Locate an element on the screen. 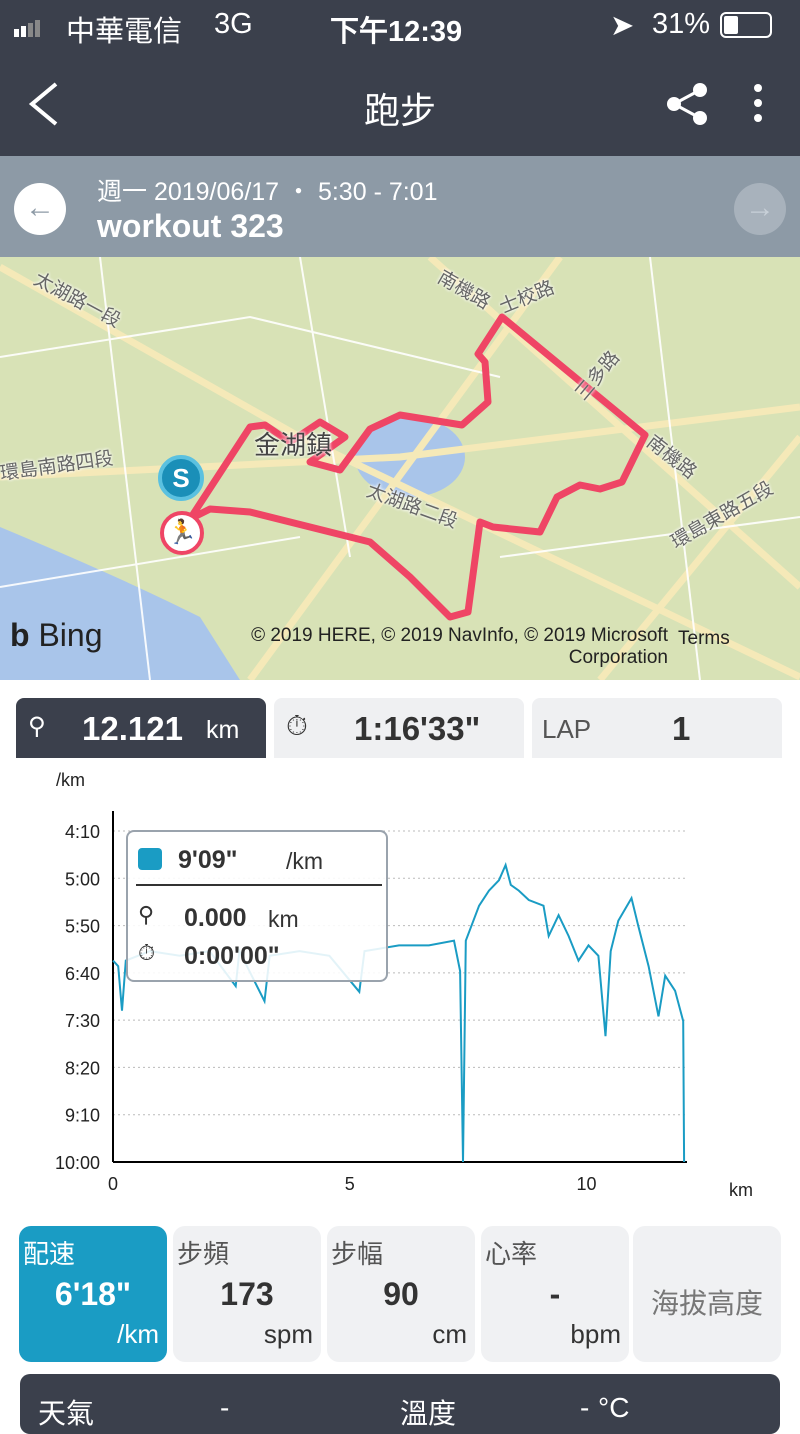 Image resolution: width=800 pixels, height=1434 pixels. metric-cadence: 步頻 173 spm is located at coordinates (247, 1294).